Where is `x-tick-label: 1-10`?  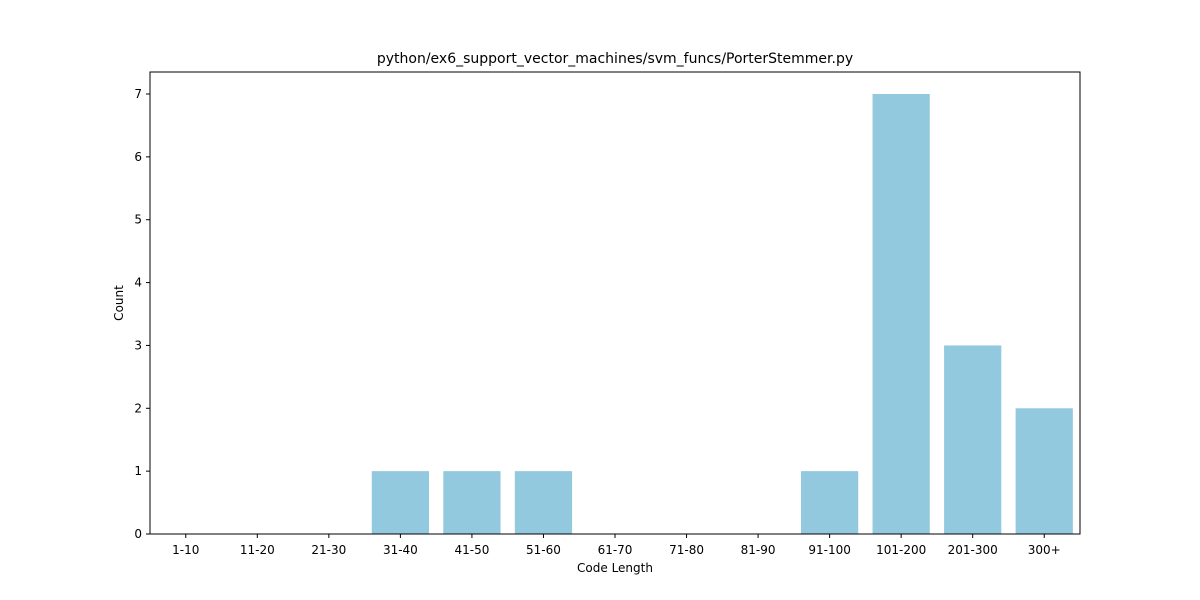 x-tick-label: 1-10 is located at coordinates (185, 550).